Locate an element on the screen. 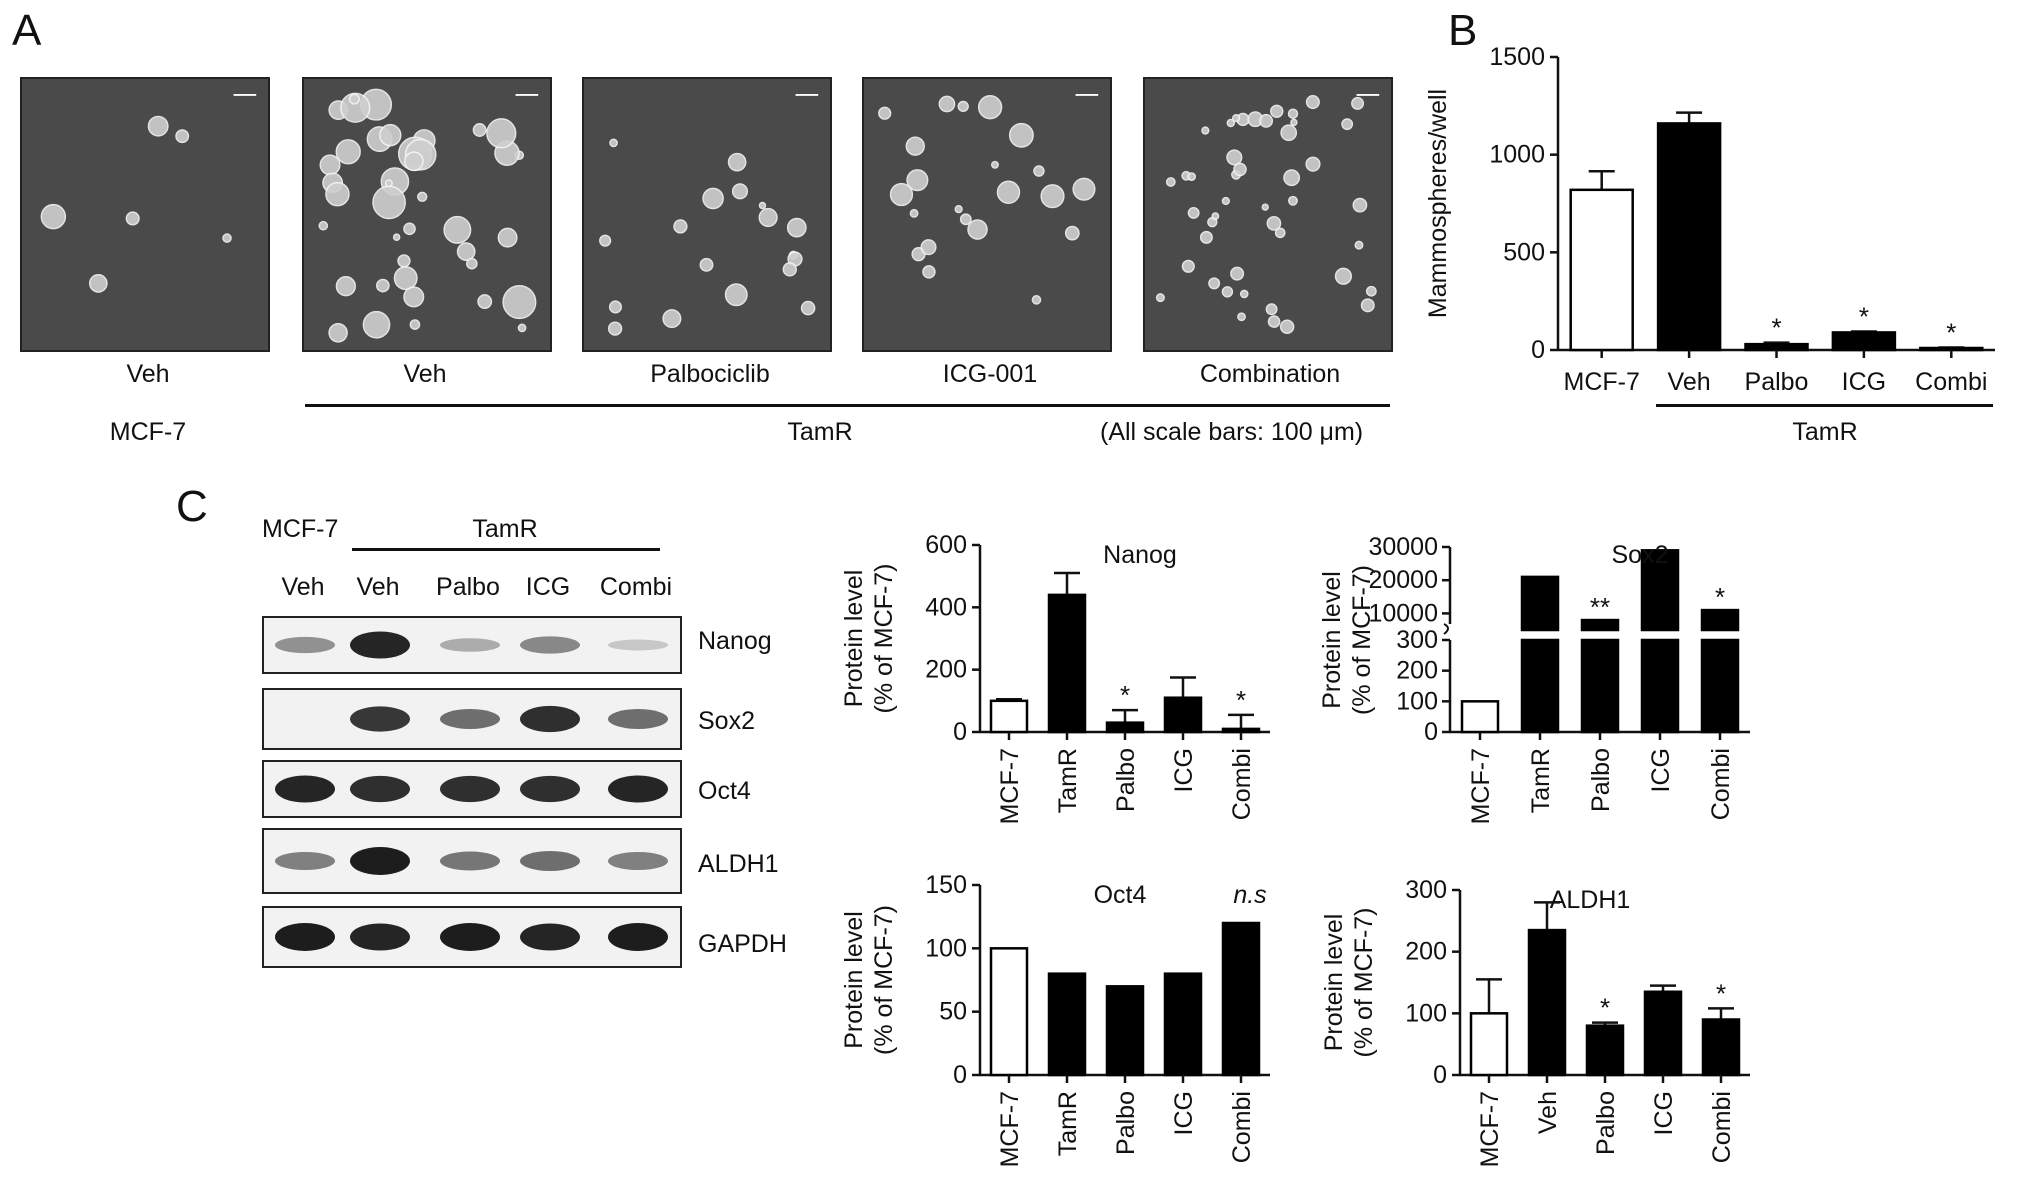 The height and width of the screenshot is (1182, 2032). blot-protein-label: Nanog is located at coordinates (735, 641).